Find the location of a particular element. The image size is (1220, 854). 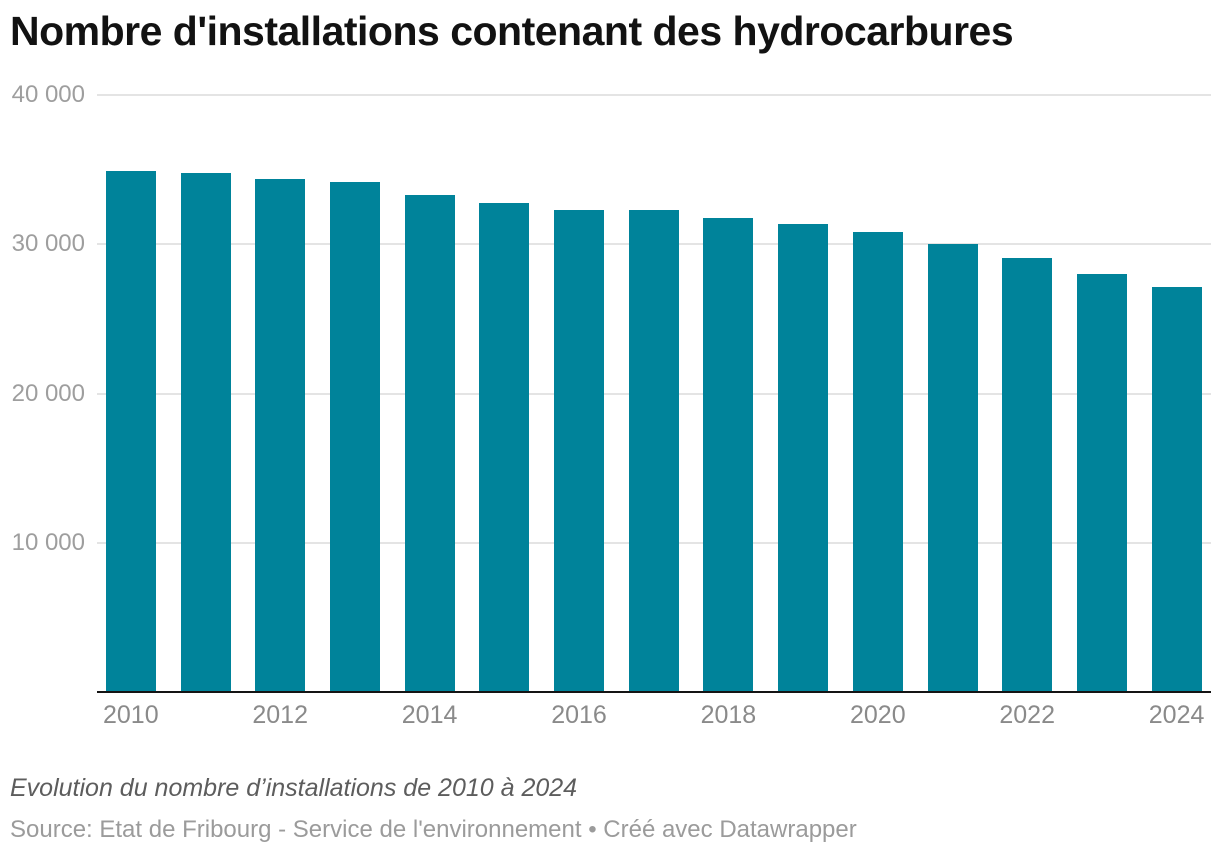

bar-2019 is located at coordinates (803, 458).